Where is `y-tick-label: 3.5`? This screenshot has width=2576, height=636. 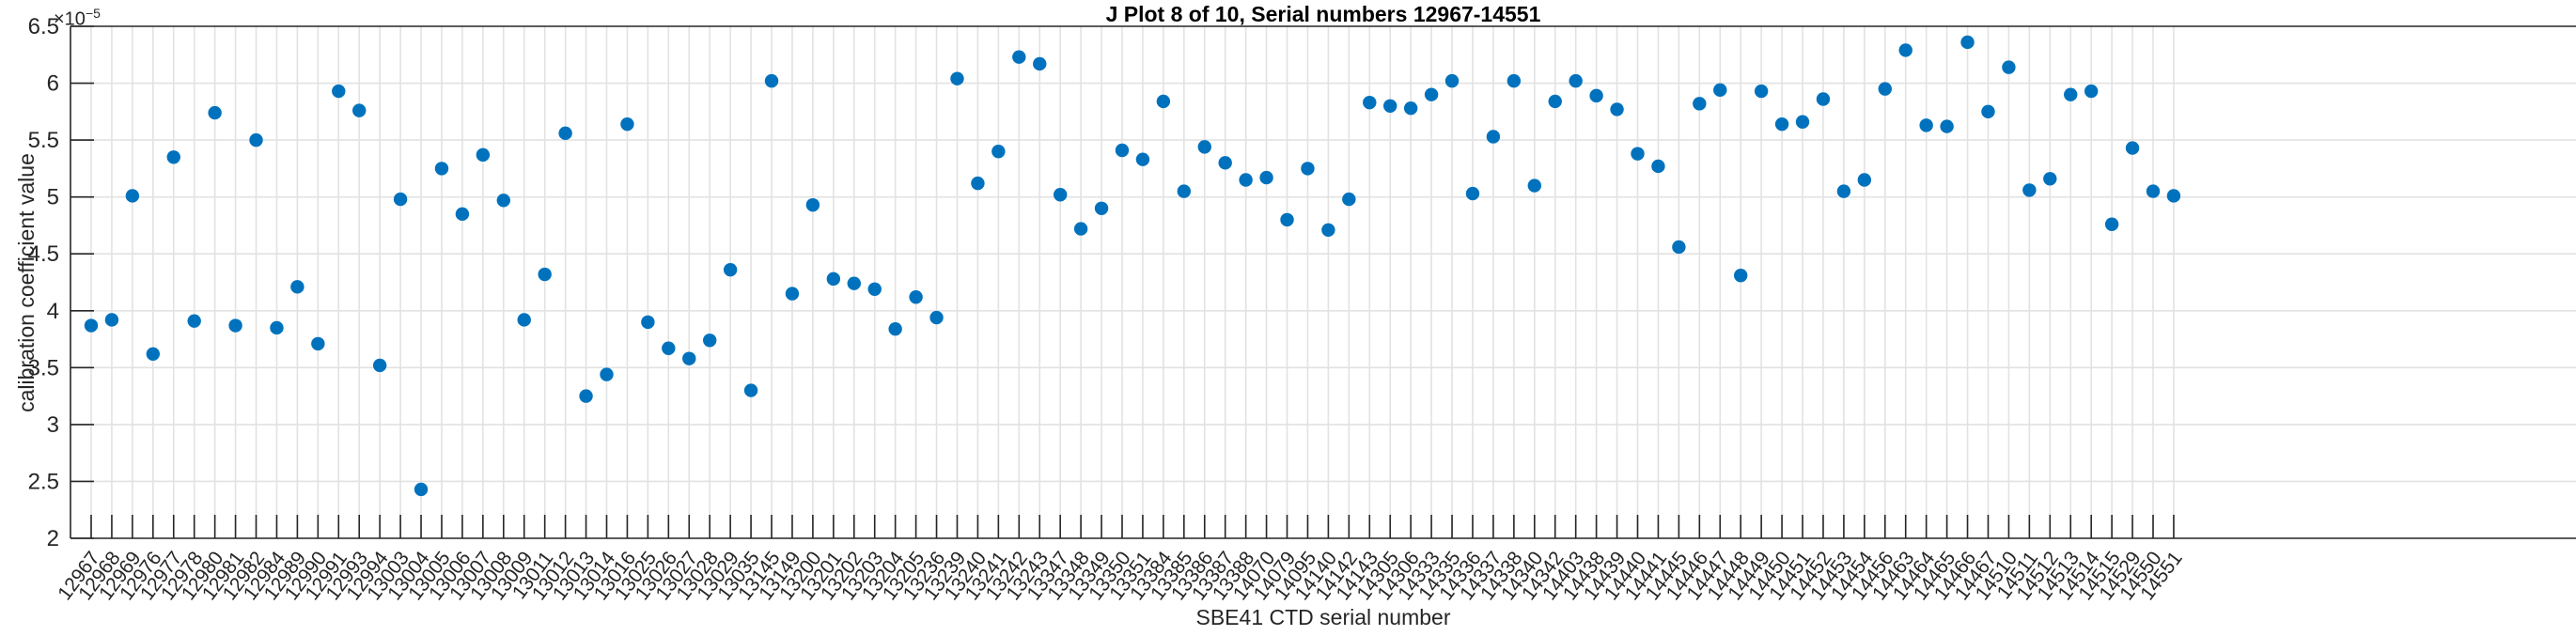 y-tick-label: 3.5 is located at coordinates (44, 367).